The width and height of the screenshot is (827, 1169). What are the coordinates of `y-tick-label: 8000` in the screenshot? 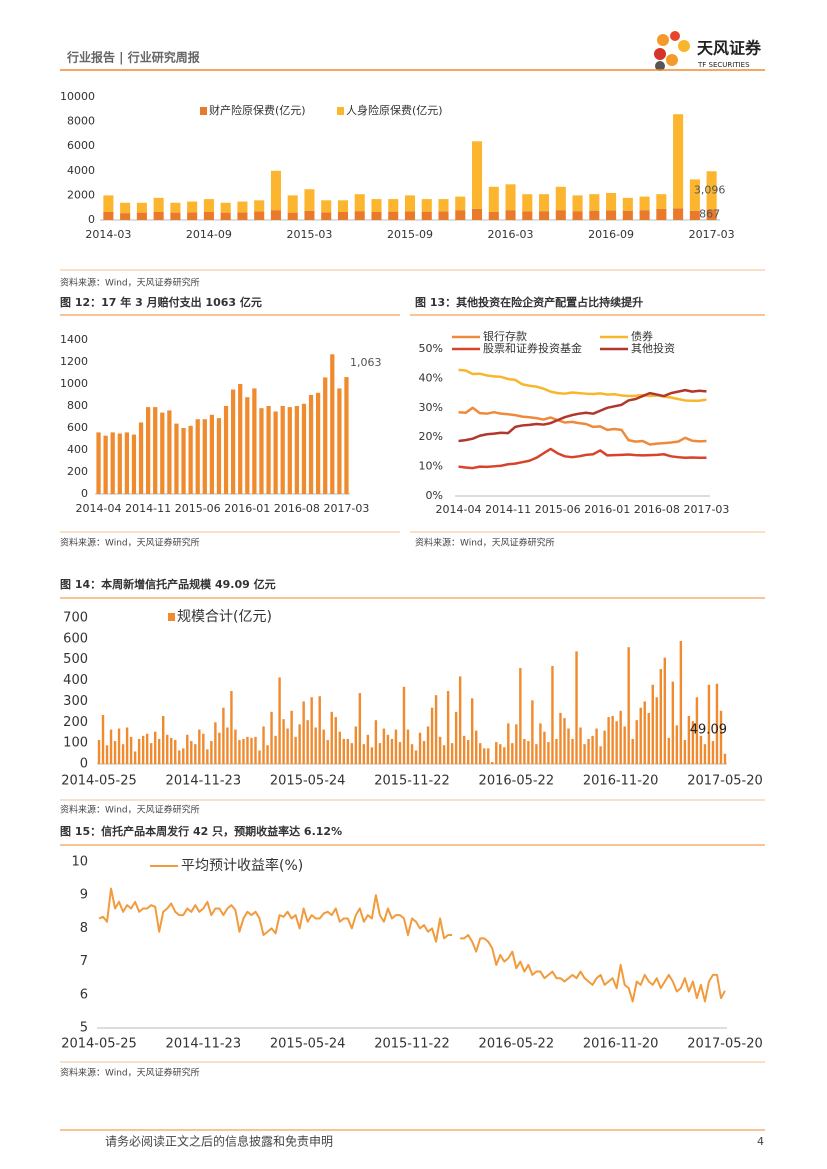 It's located at (81, 121).